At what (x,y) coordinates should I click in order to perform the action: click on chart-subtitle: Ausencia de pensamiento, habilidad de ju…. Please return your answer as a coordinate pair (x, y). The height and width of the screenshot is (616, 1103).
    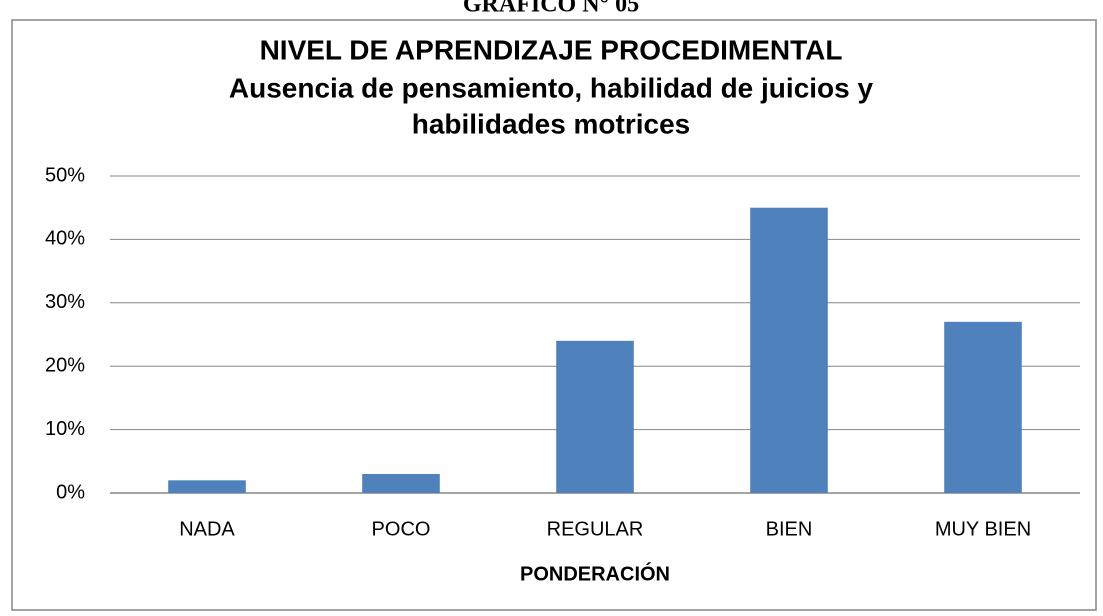
    Looking at the image, I should click on (551, 87).